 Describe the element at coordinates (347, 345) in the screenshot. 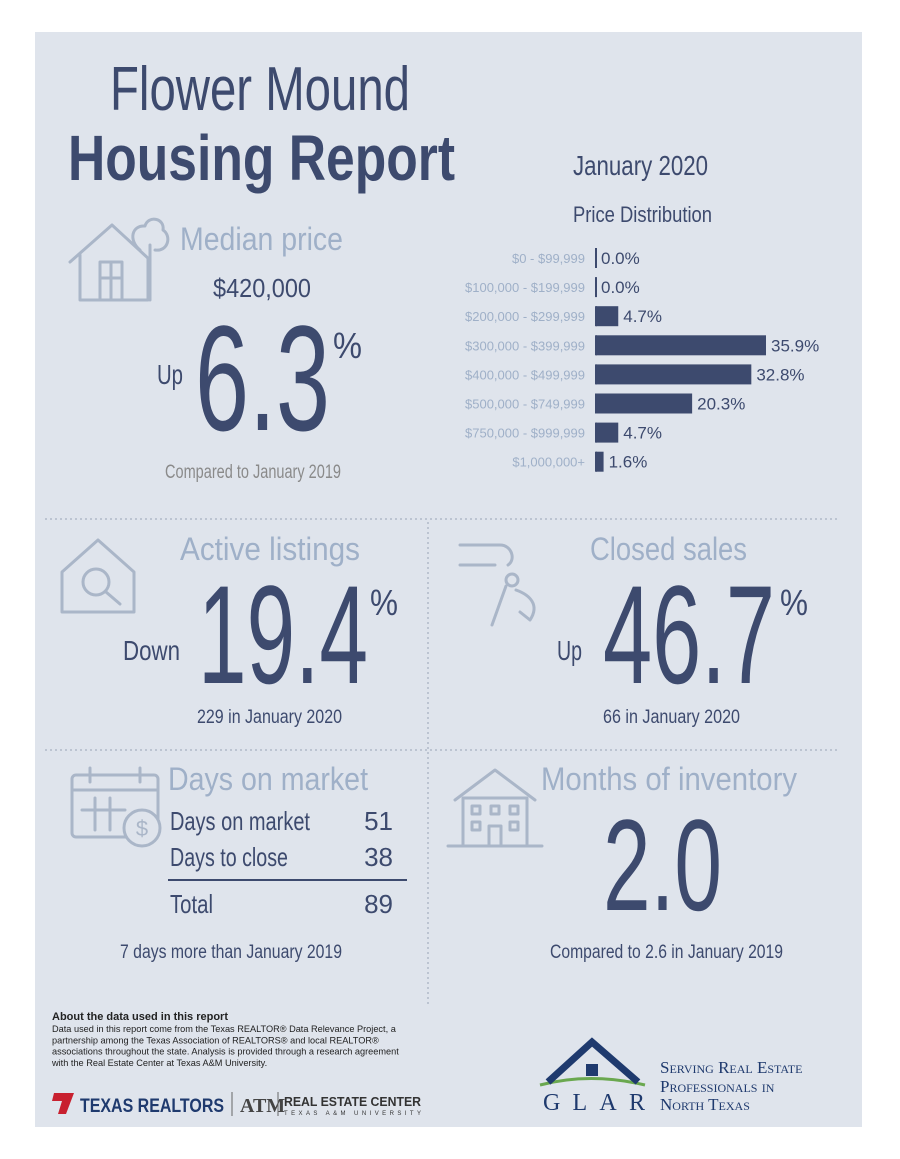

I see `median-unit: %` at that location.